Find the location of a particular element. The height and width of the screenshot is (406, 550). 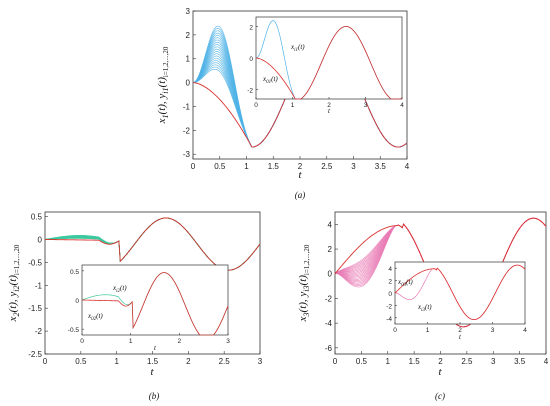

panel-a-y-tick-label: 1 is located at coordinates (188, 59).